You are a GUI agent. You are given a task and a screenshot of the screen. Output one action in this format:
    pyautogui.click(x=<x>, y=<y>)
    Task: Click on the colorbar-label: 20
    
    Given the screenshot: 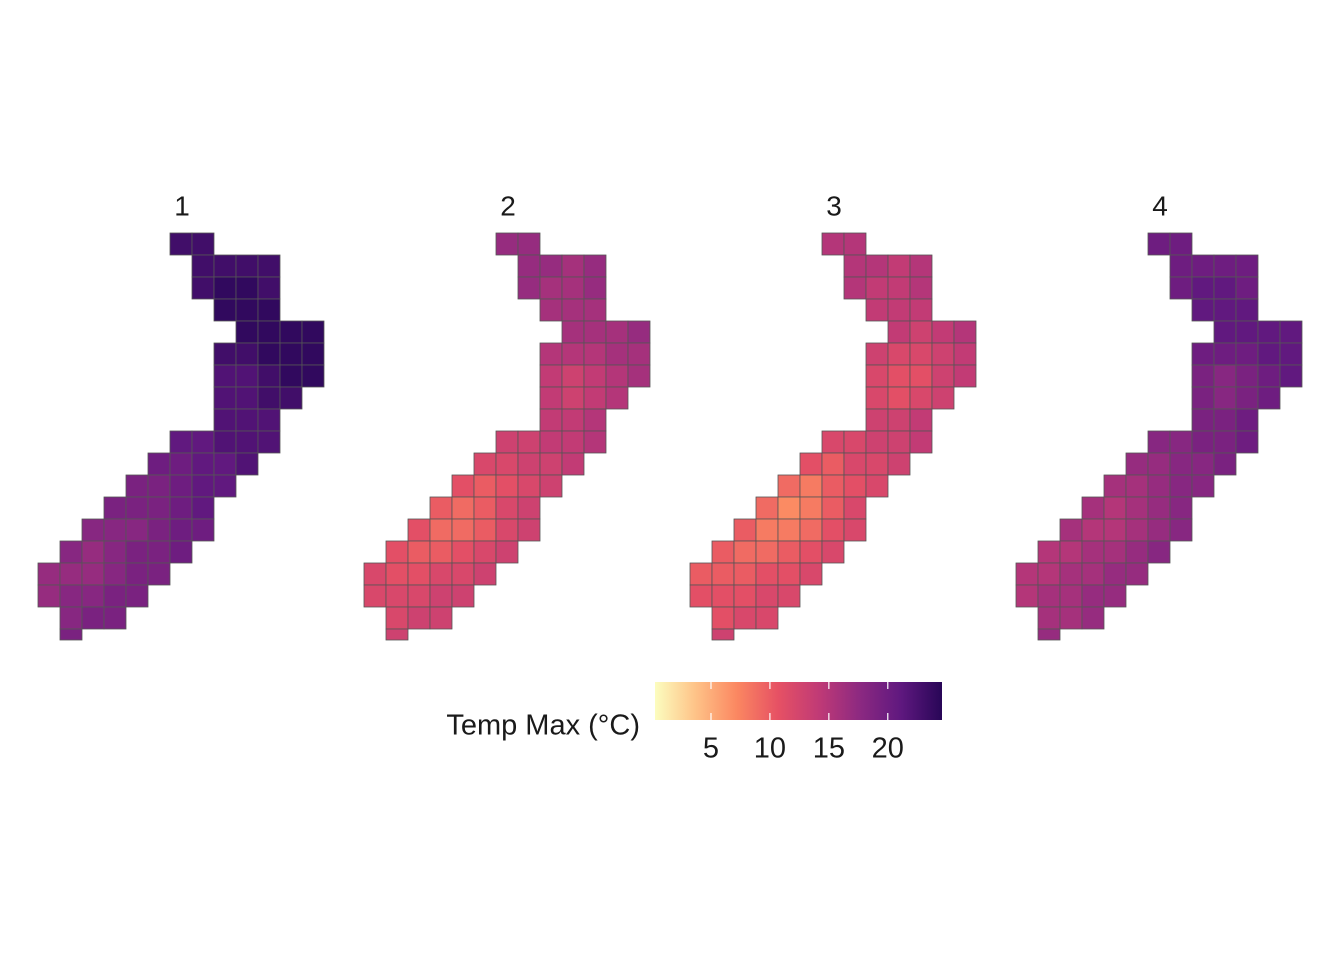 What is the action you would take?
    pyautogui.click(x=888, y=749)
    